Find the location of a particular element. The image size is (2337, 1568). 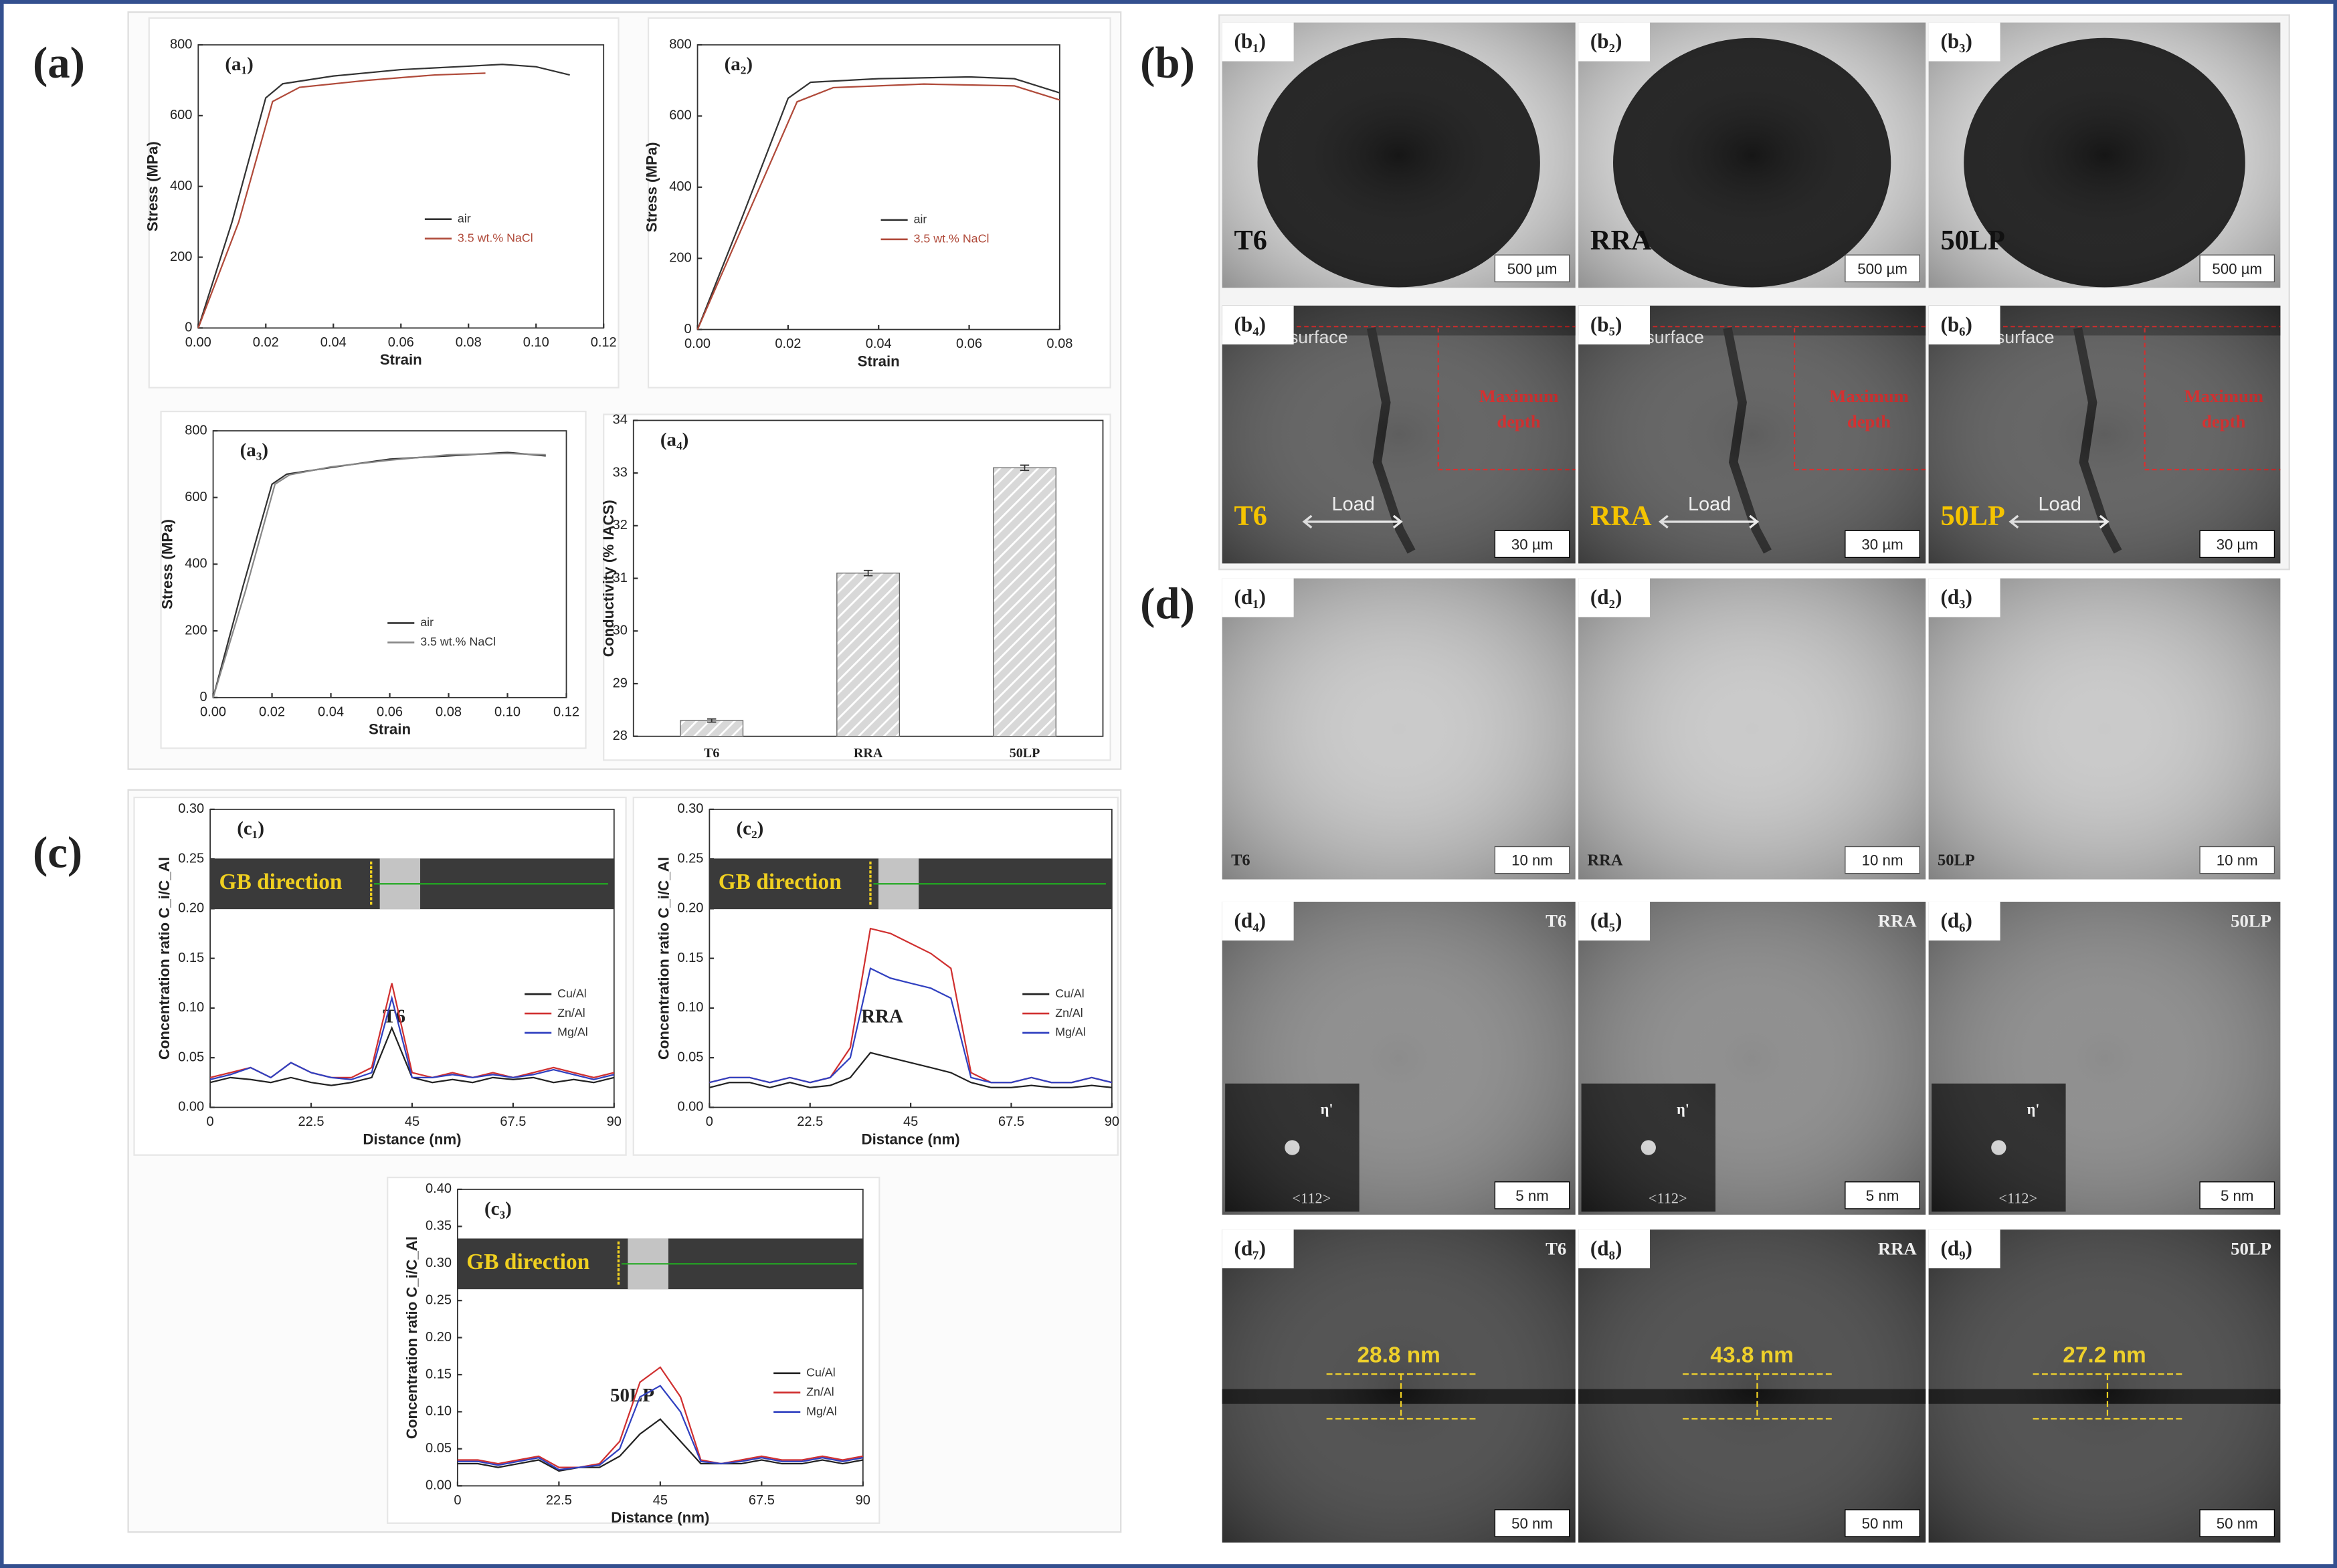

micrograph-label: (d₅) is located at coordinates (1606, 920).